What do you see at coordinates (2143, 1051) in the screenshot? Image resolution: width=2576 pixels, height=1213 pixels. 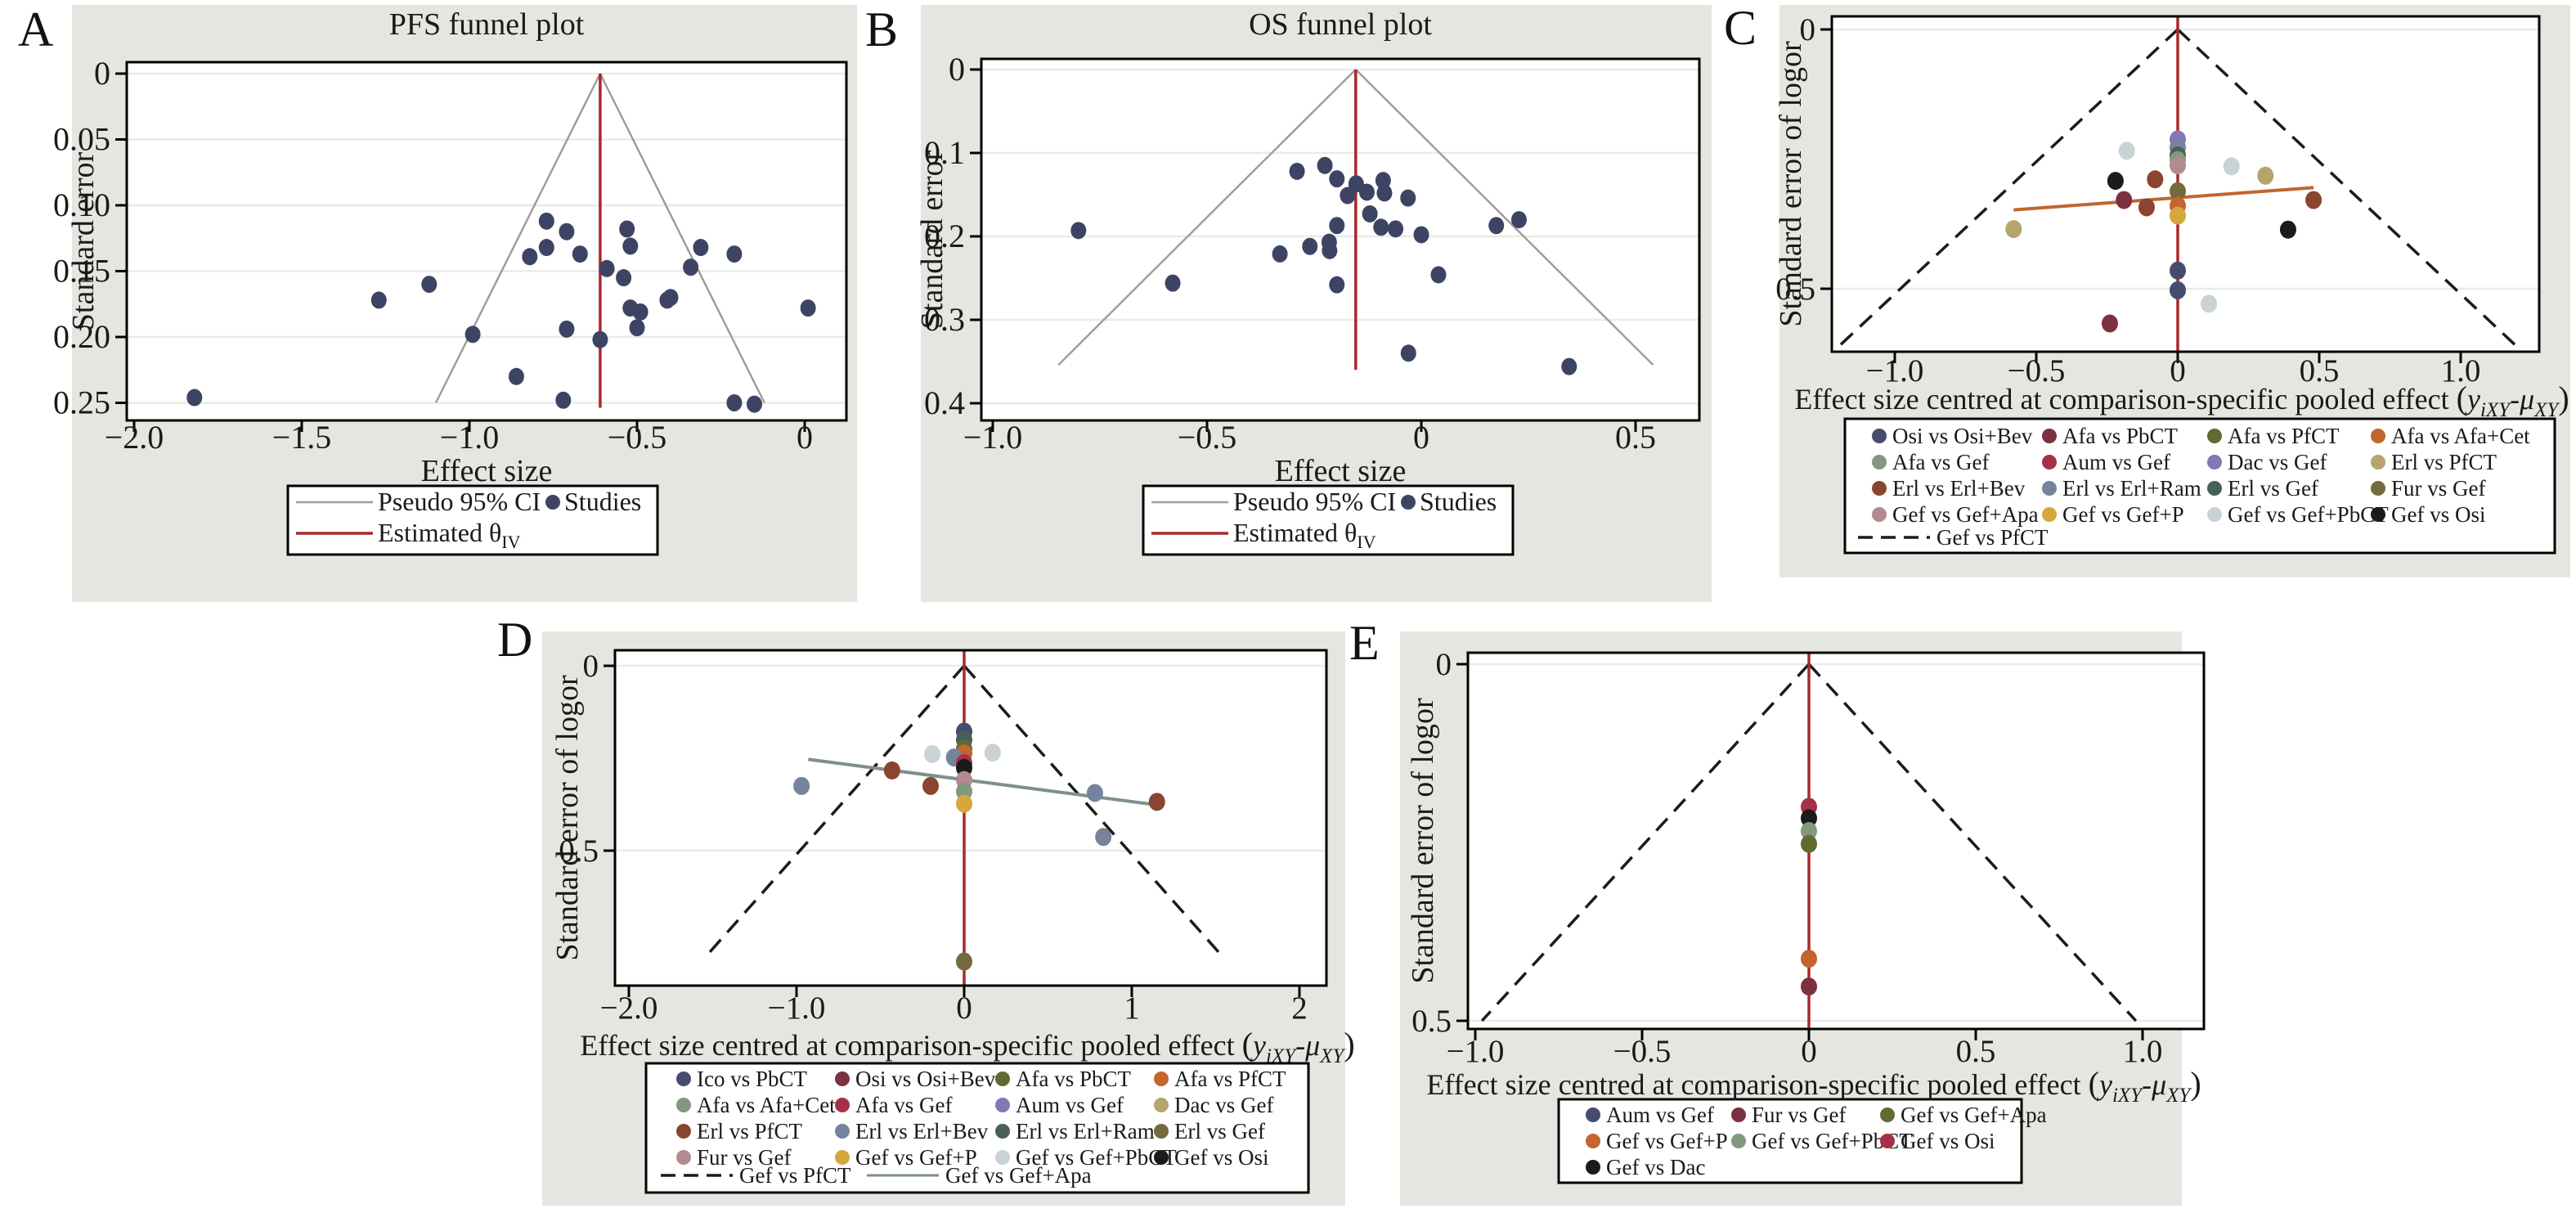 I see `x-tick-label: 1.0` at bounding box center [2143, 1051].